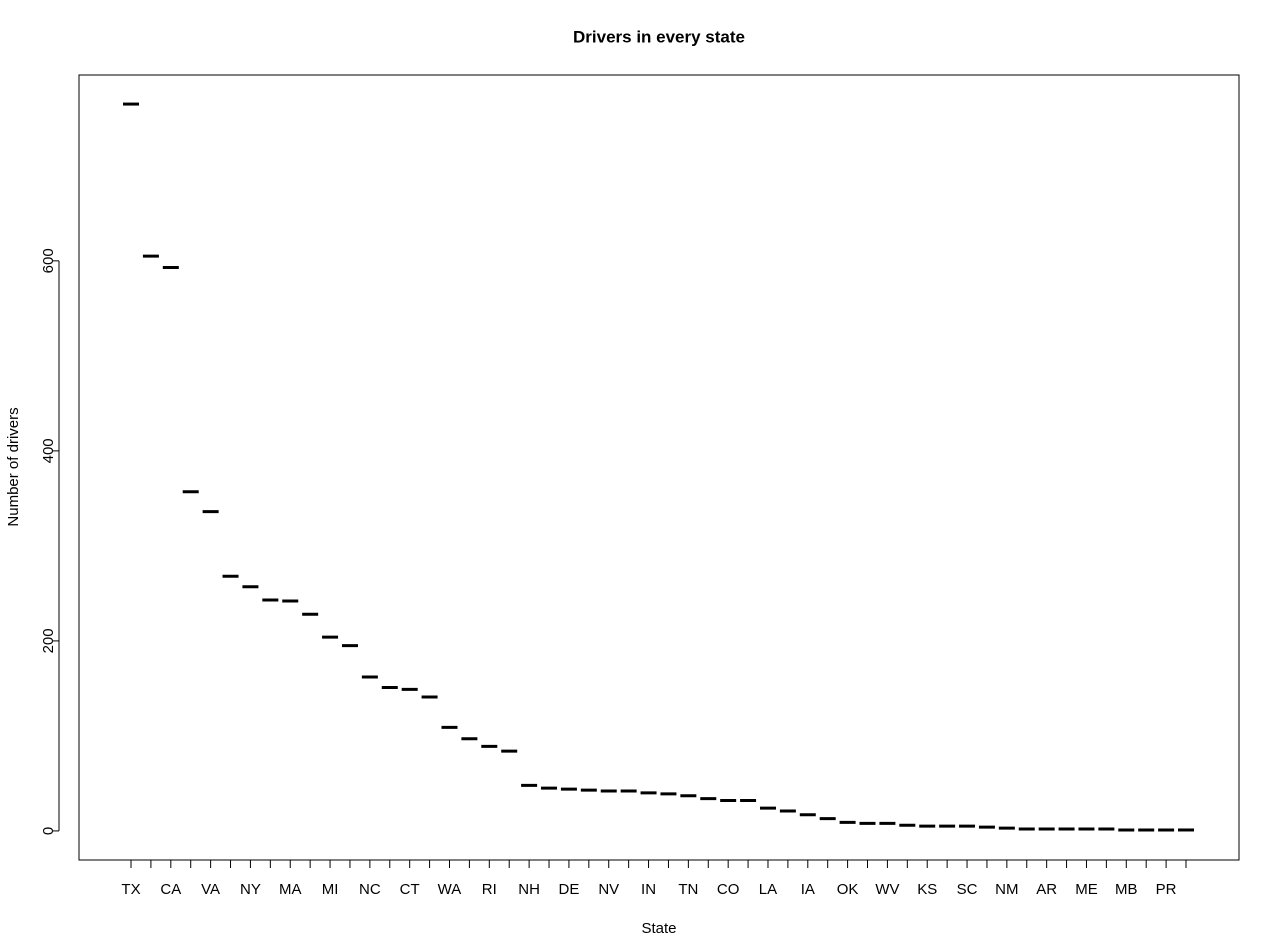 This screenshot has width=1265, height=949. Describe the element at coordinates (1046, 889) in the screenshot. I see `x-tick-label: AR` at that location.